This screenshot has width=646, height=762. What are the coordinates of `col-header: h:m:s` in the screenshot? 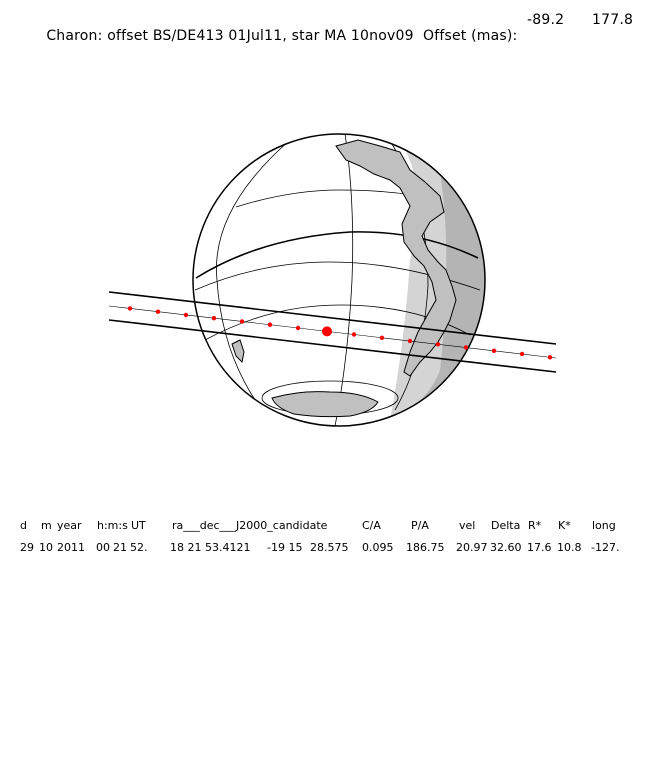 It's located at (112, 525).